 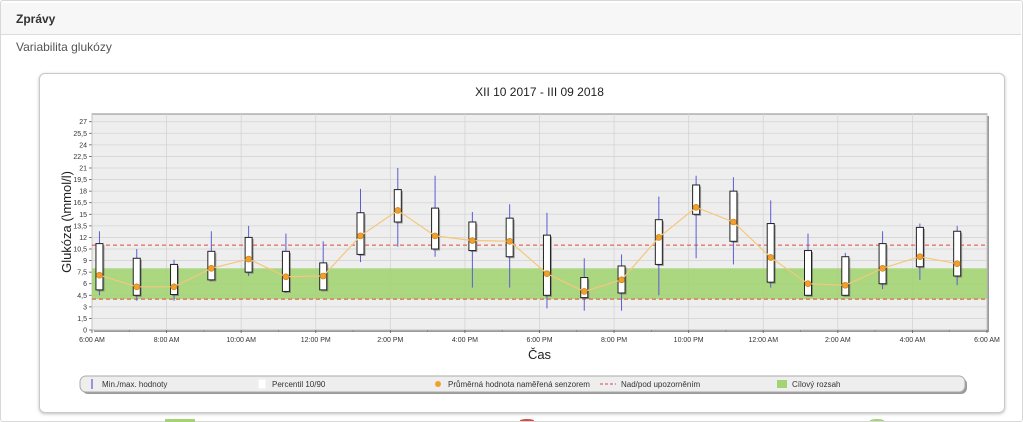 What do you see at coordinates (82, 273) in the screenshot?
I see `y-tick-label: 7,5` at bounding box center [82, 273].